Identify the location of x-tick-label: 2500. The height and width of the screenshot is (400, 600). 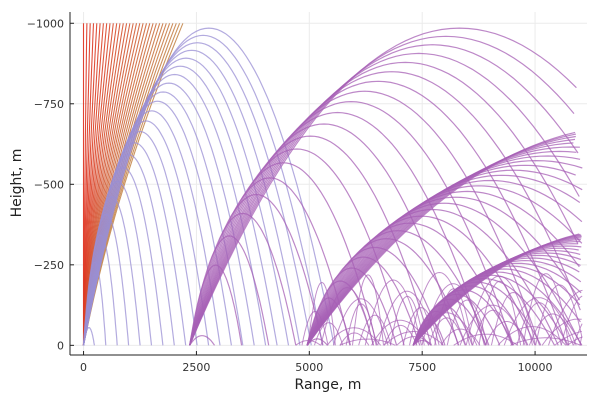
(196, 367).